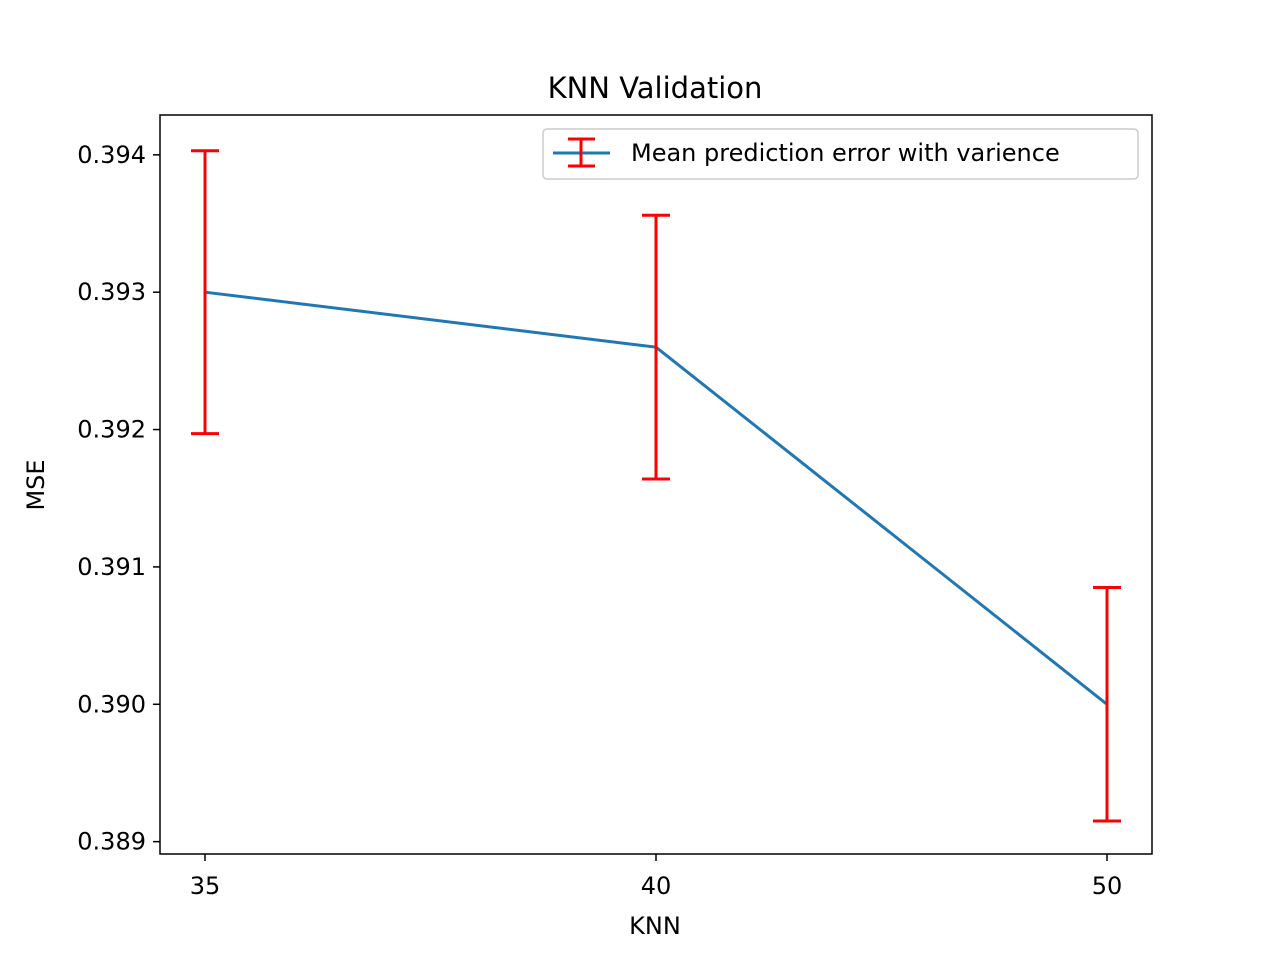  Describe the element at coordinates (36, 484) in the screenshot. I see `y-axis-label: MSE` at that location.